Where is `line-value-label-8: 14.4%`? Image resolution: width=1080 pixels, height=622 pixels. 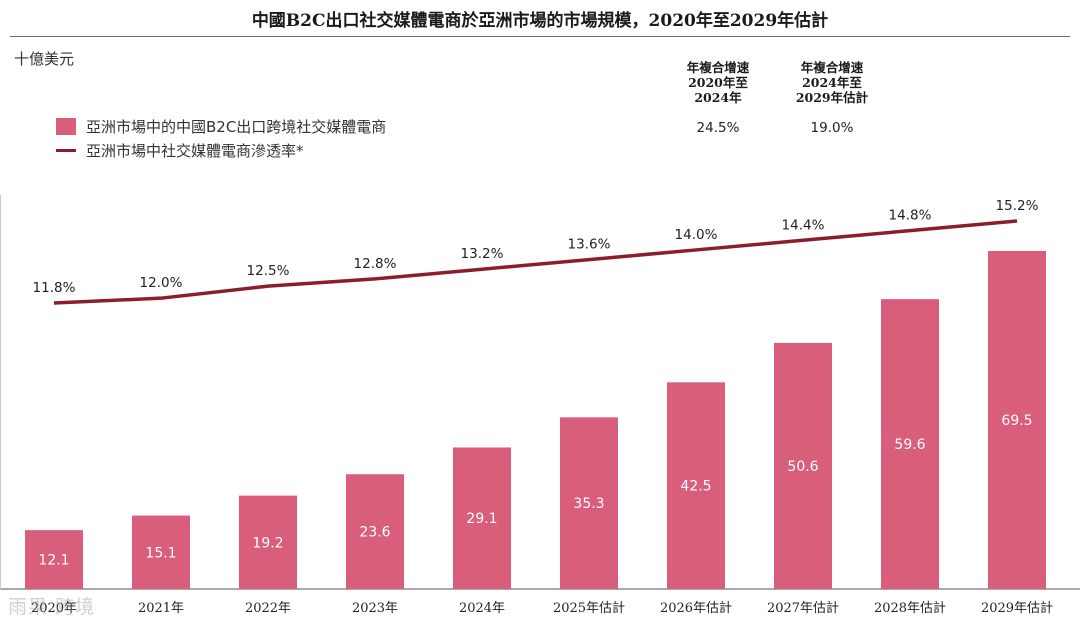 line-value-label-8: 14.4% is located at coordinates (803, 225).